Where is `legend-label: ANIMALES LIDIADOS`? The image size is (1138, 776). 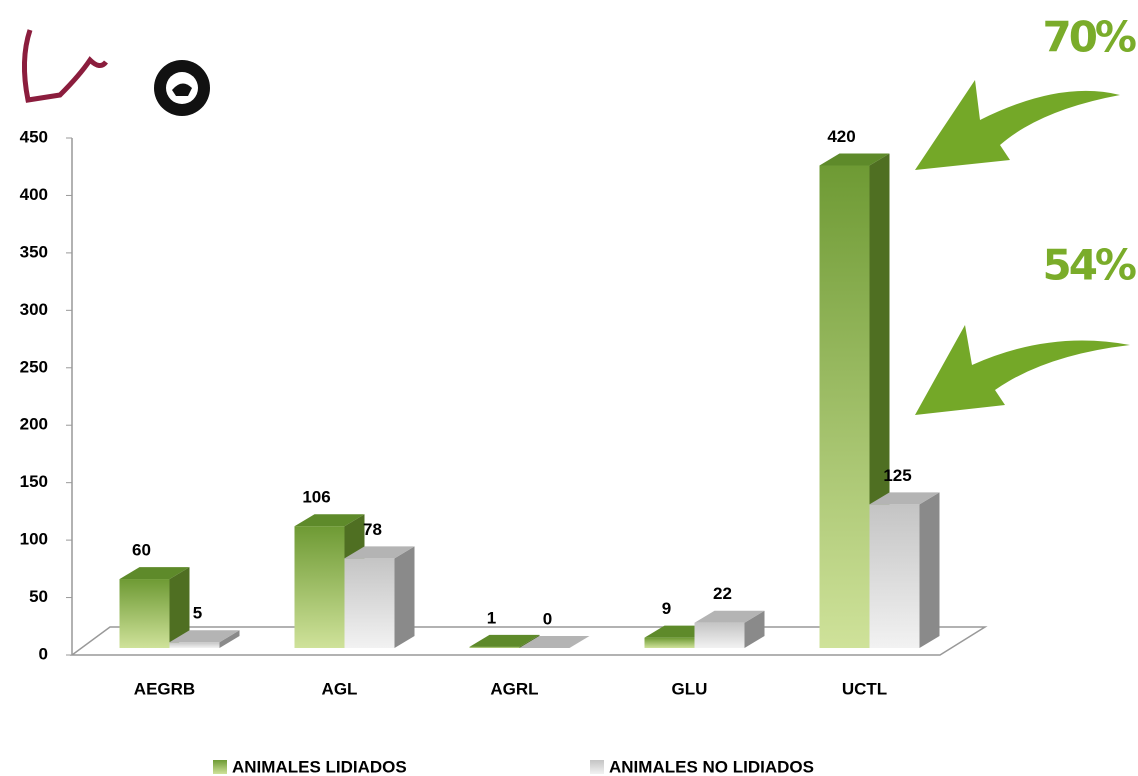 legend-label: ANIMALES LIDIADOS is located at coordinates (319, 766).